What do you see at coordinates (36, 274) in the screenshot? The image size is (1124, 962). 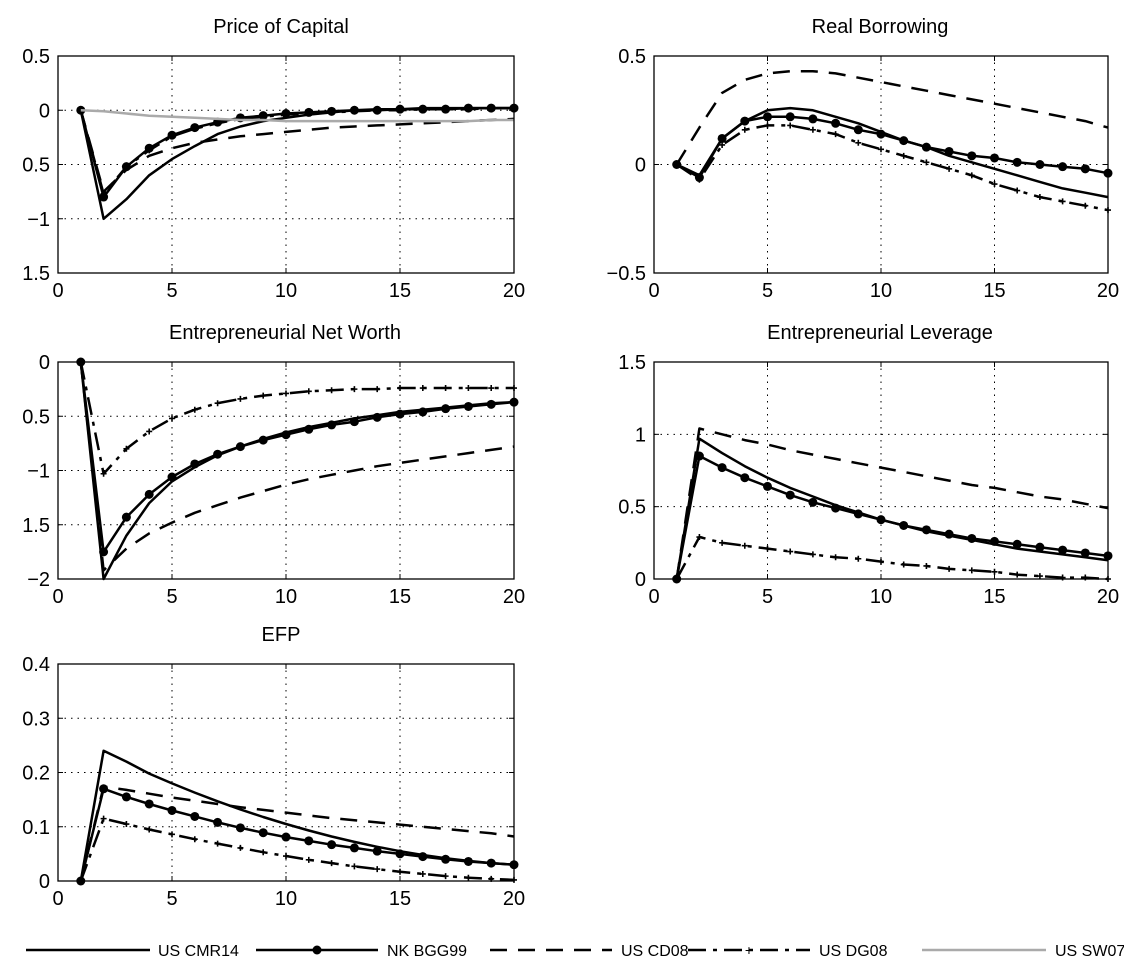 I see `y-tick-label: 1.5` at bounding box center [36, 274].